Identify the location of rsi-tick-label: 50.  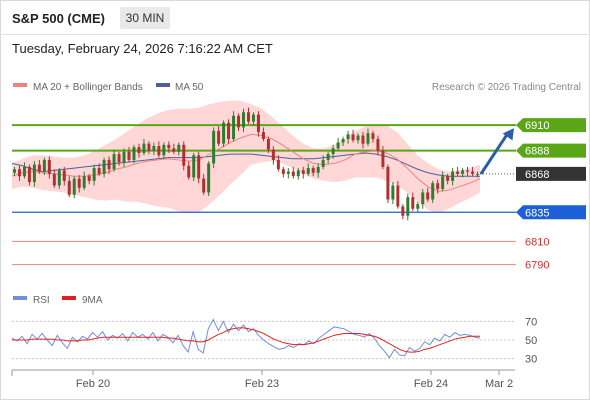
(531, 341).